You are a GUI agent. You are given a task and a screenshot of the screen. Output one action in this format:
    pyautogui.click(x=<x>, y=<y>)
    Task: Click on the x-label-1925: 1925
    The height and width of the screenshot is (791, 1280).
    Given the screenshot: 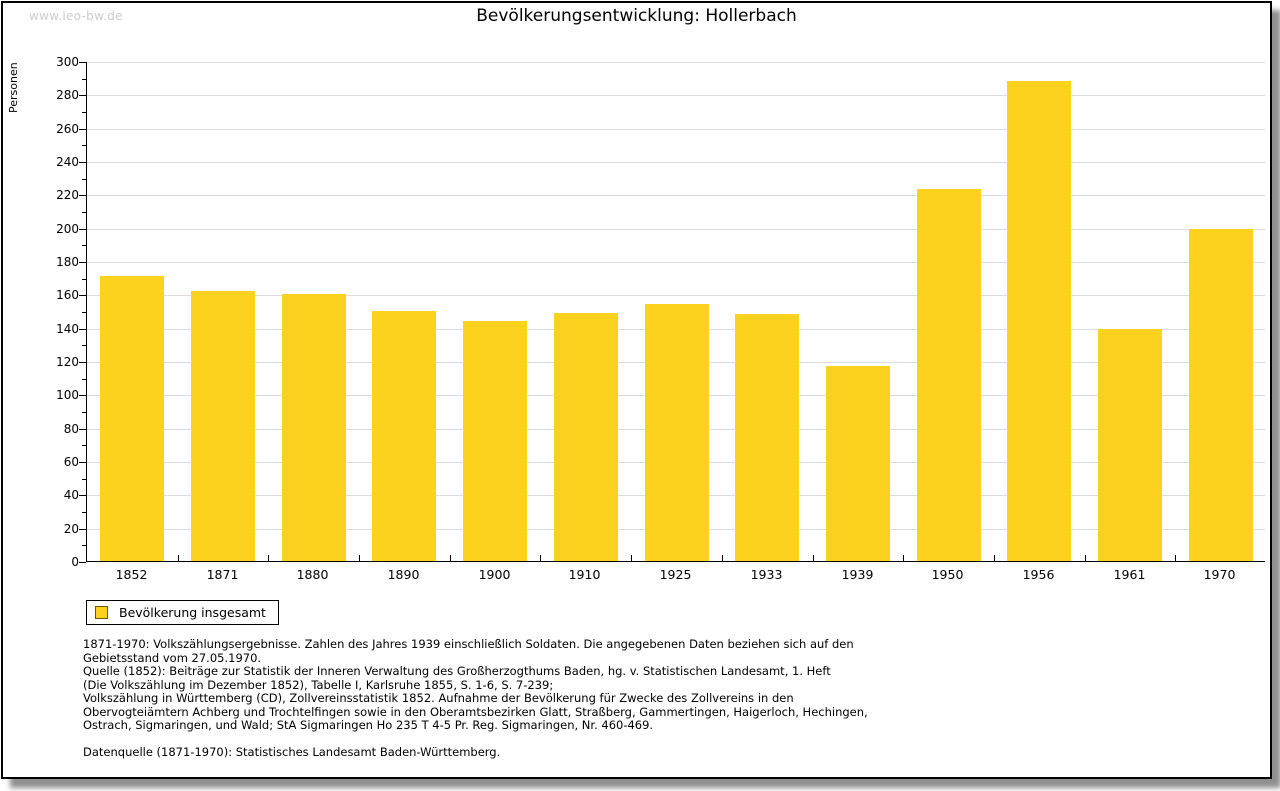 What is the action you would take?
    pyautogui.click(x=675, y=574)
    